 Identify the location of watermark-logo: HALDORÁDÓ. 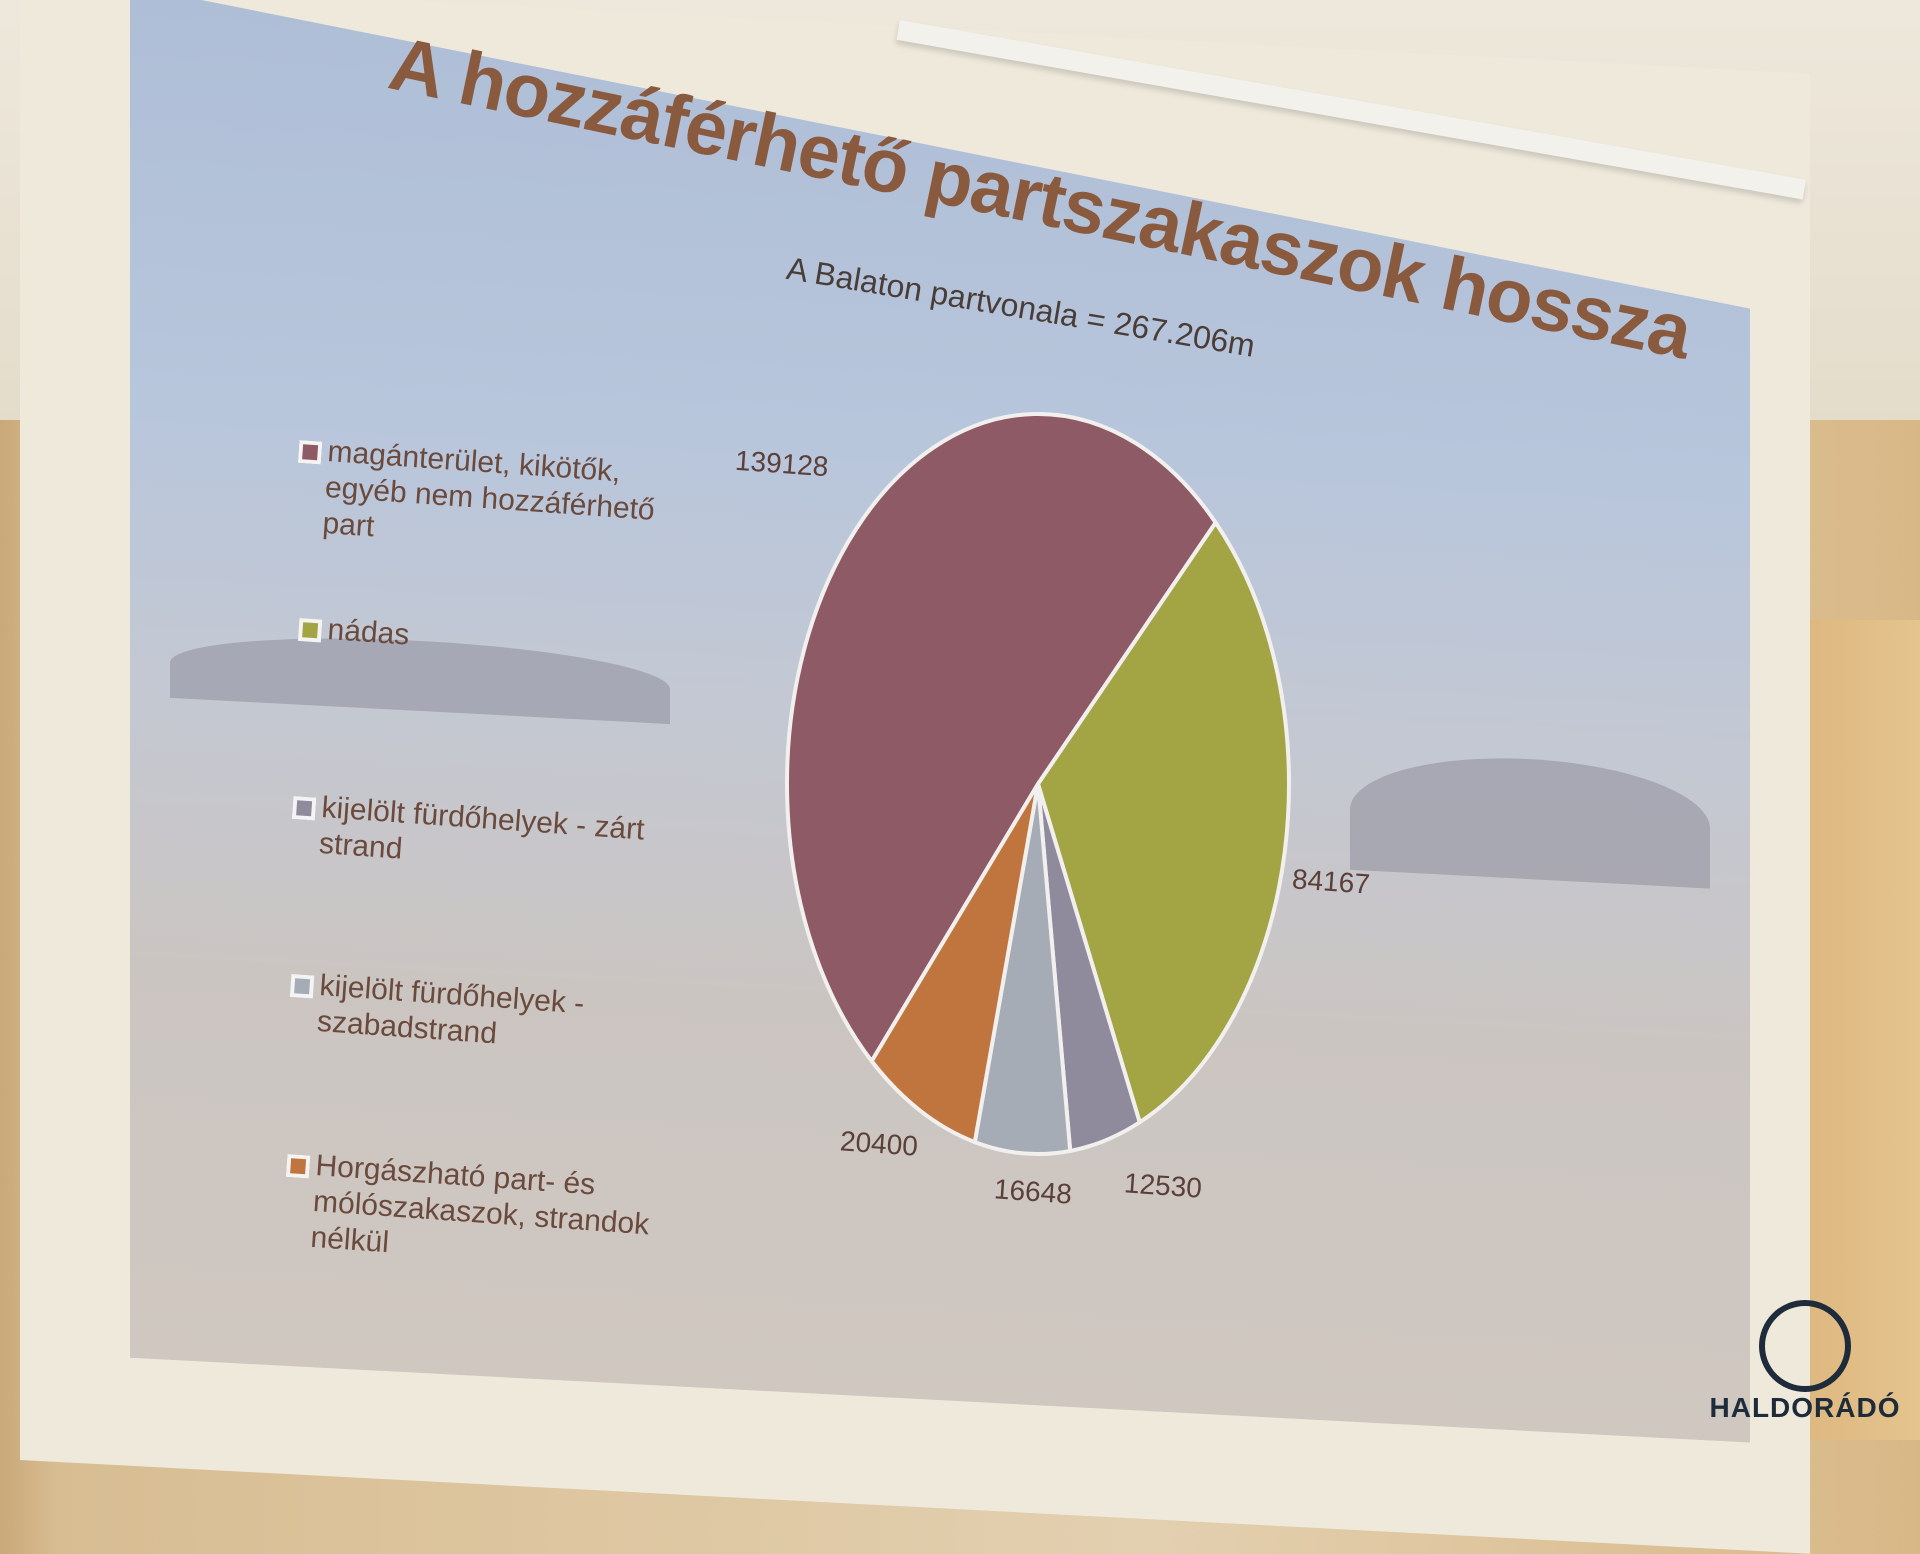
(1805, 1370).